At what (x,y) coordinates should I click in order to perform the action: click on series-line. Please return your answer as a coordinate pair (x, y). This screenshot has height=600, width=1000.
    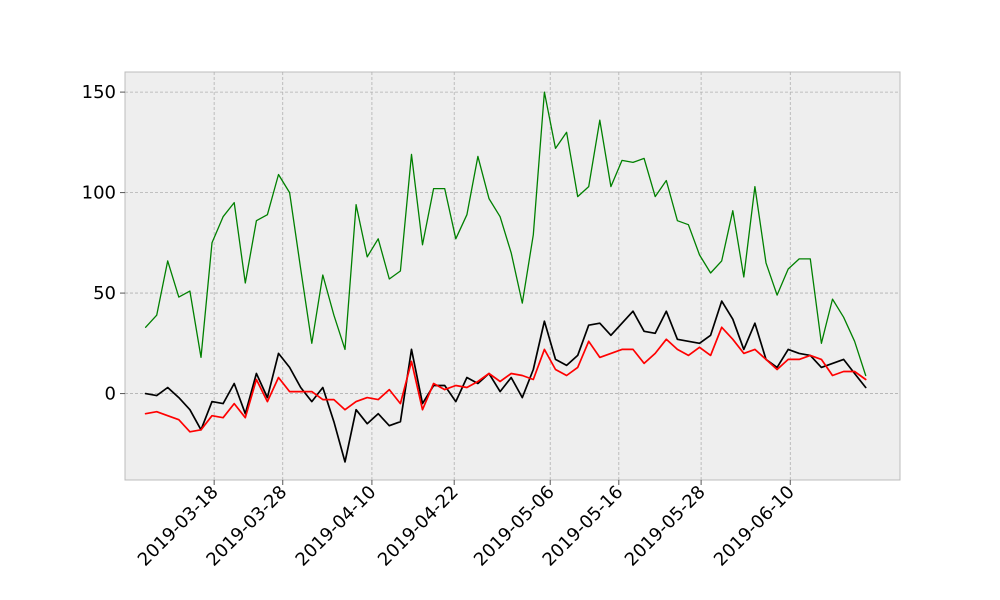
    Looking at the image, I should click on (505, 379).